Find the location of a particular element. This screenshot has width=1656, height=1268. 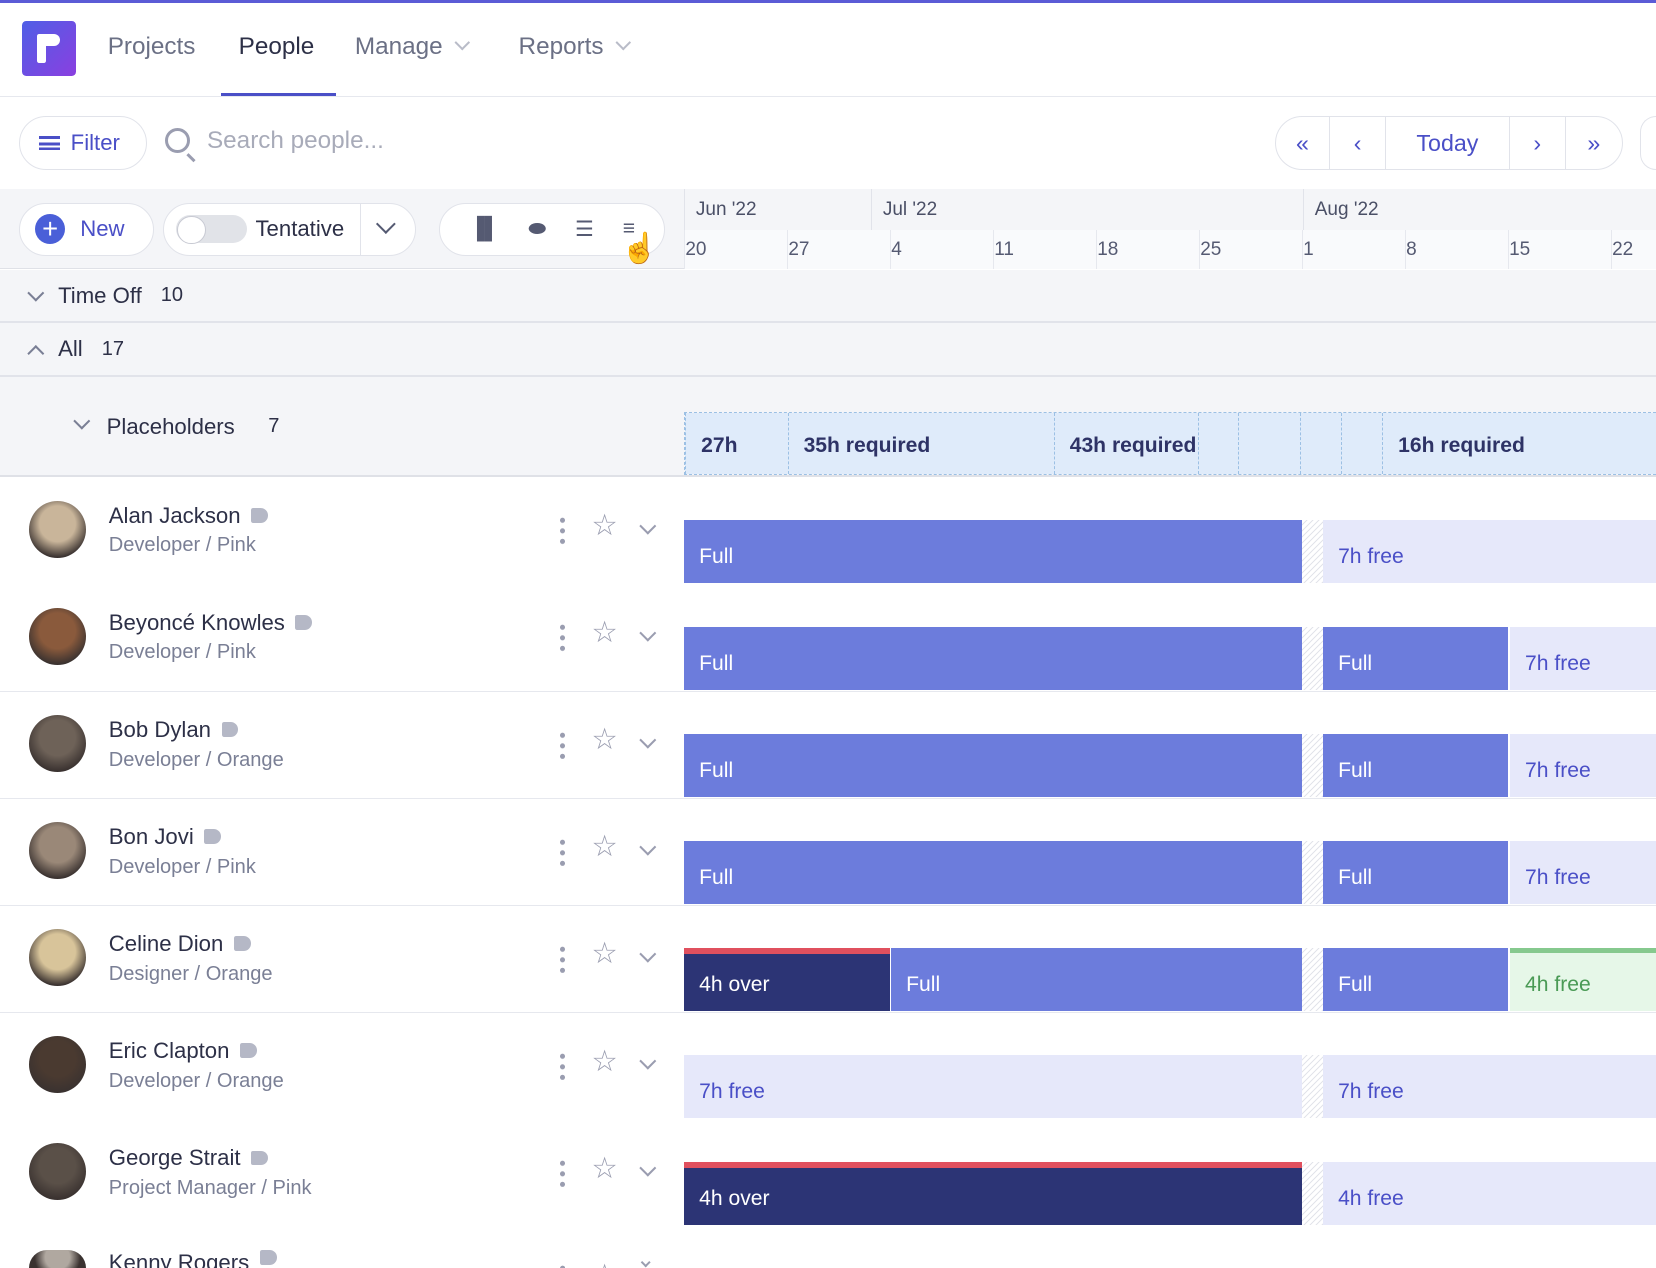

app-logo is located at coordinates (49, 49).